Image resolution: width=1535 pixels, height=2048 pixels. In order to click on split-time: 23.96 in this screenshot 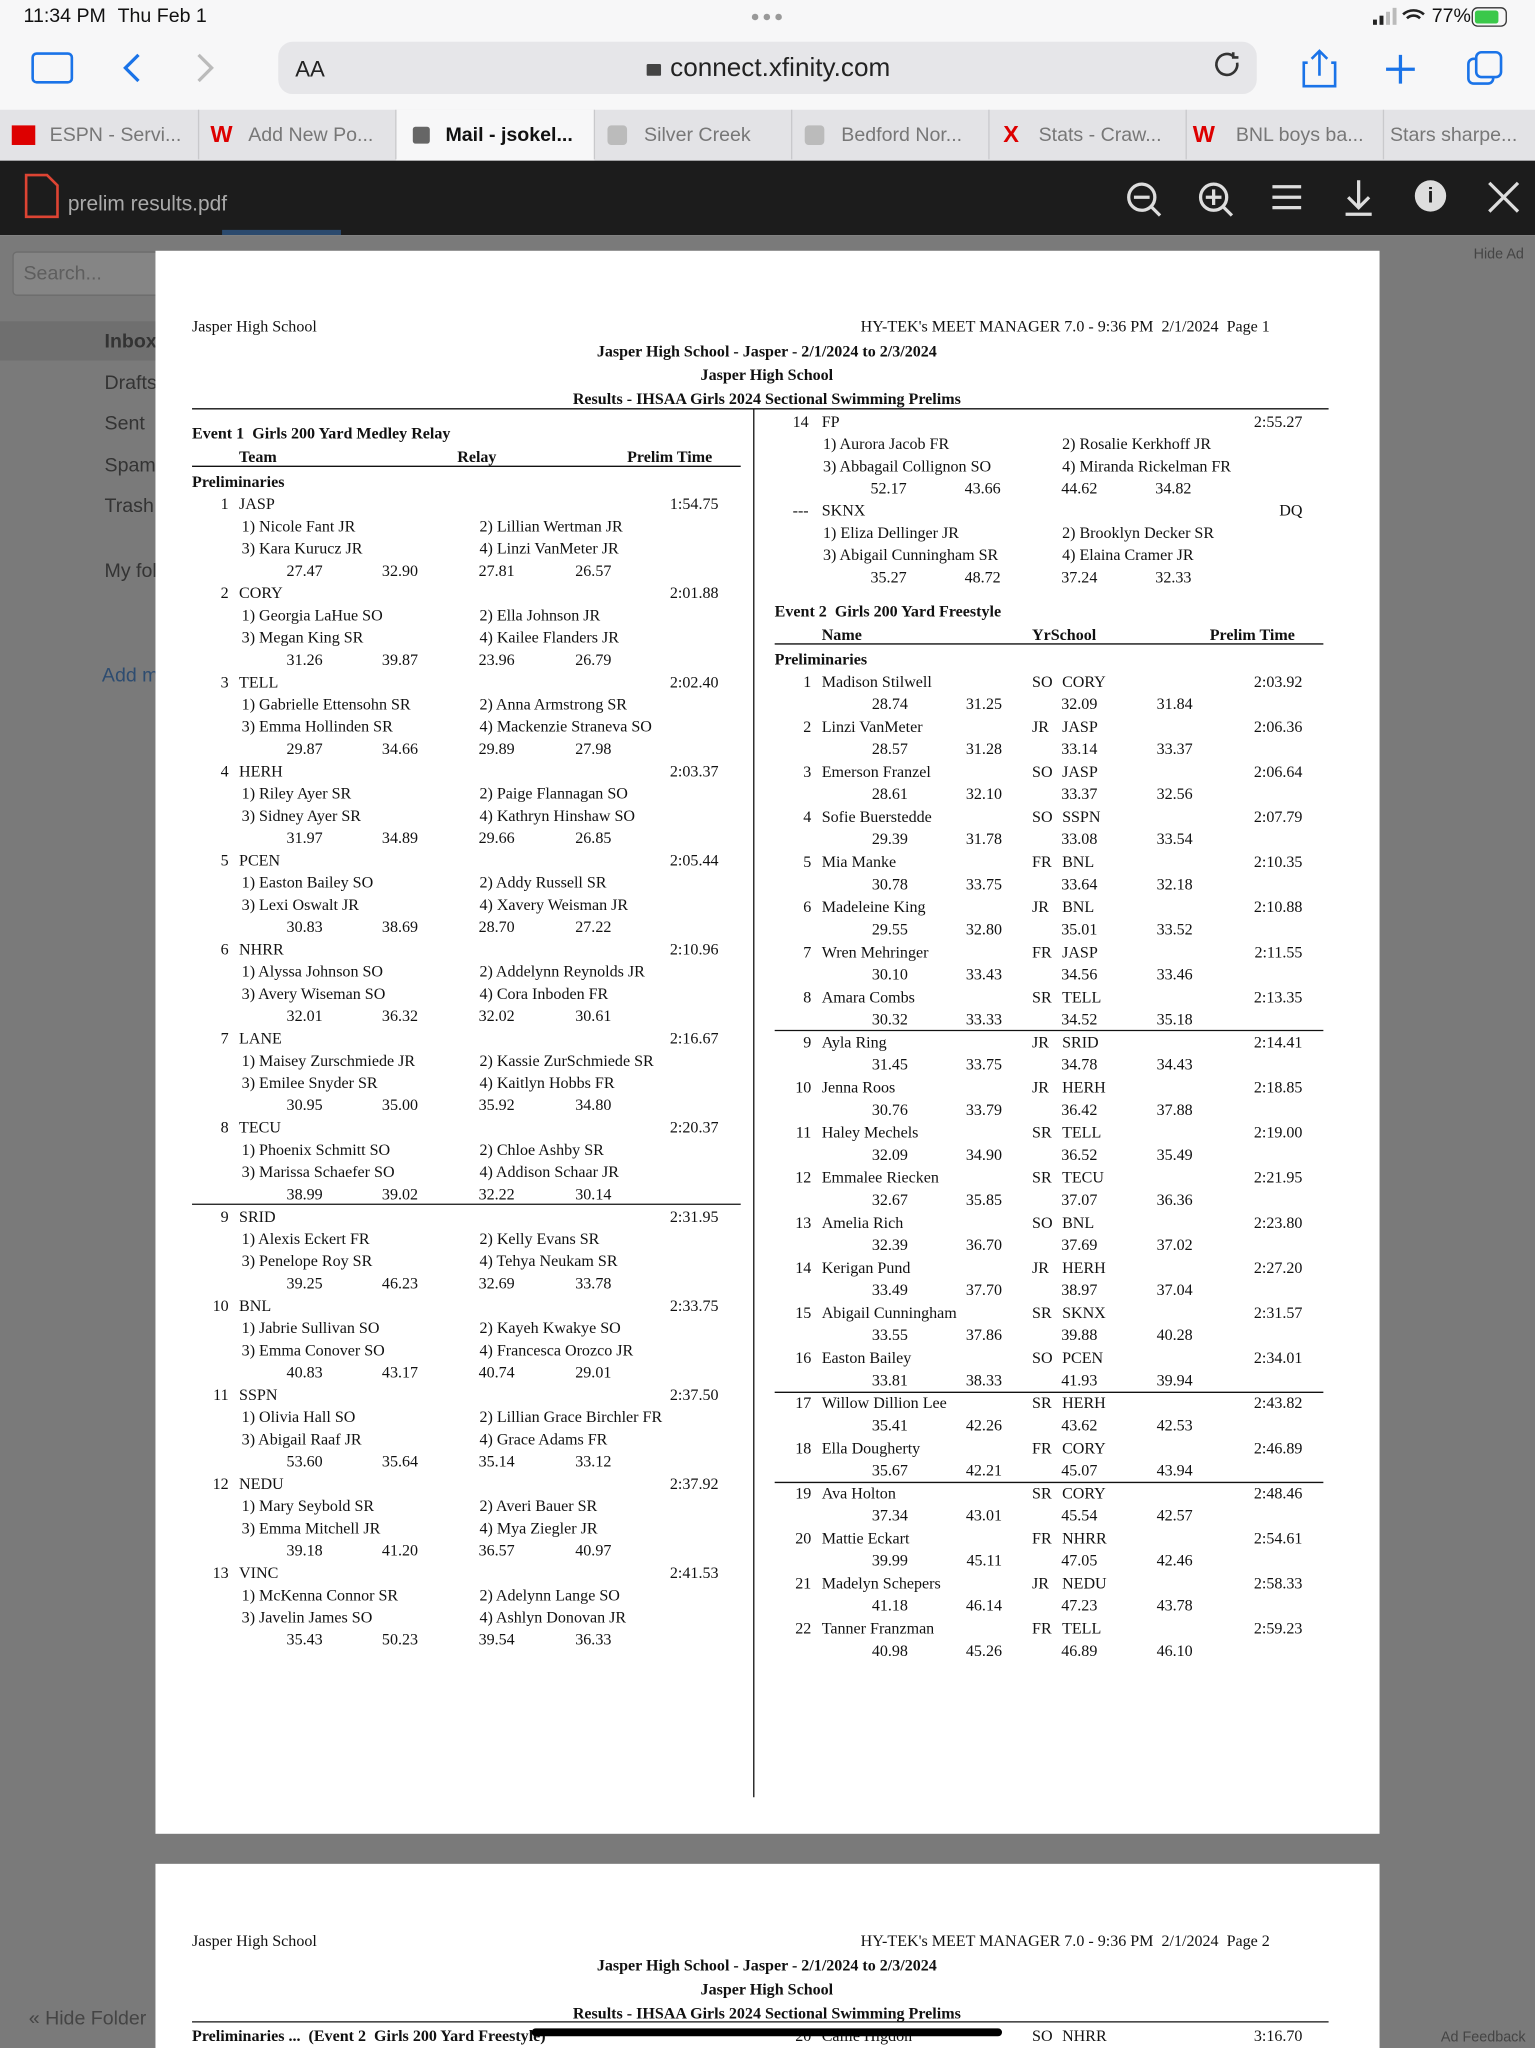, I will do `click(497, 660)`.